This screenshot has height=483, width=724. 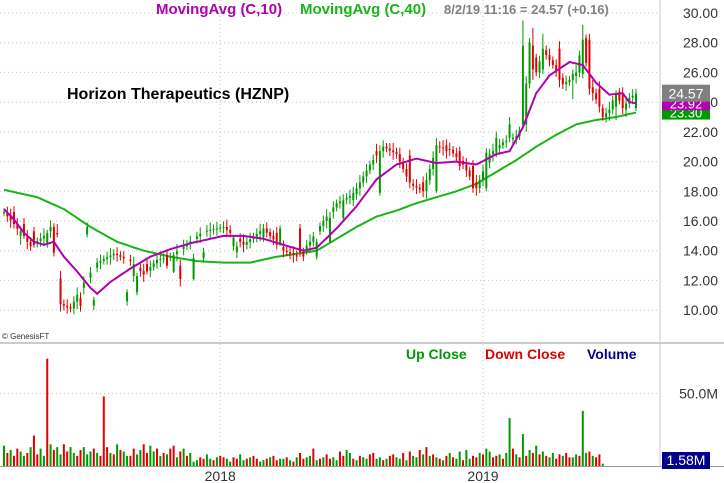 I want to click on ma40-legend: MovingAvg (C,40), so click(x=363, y=9).